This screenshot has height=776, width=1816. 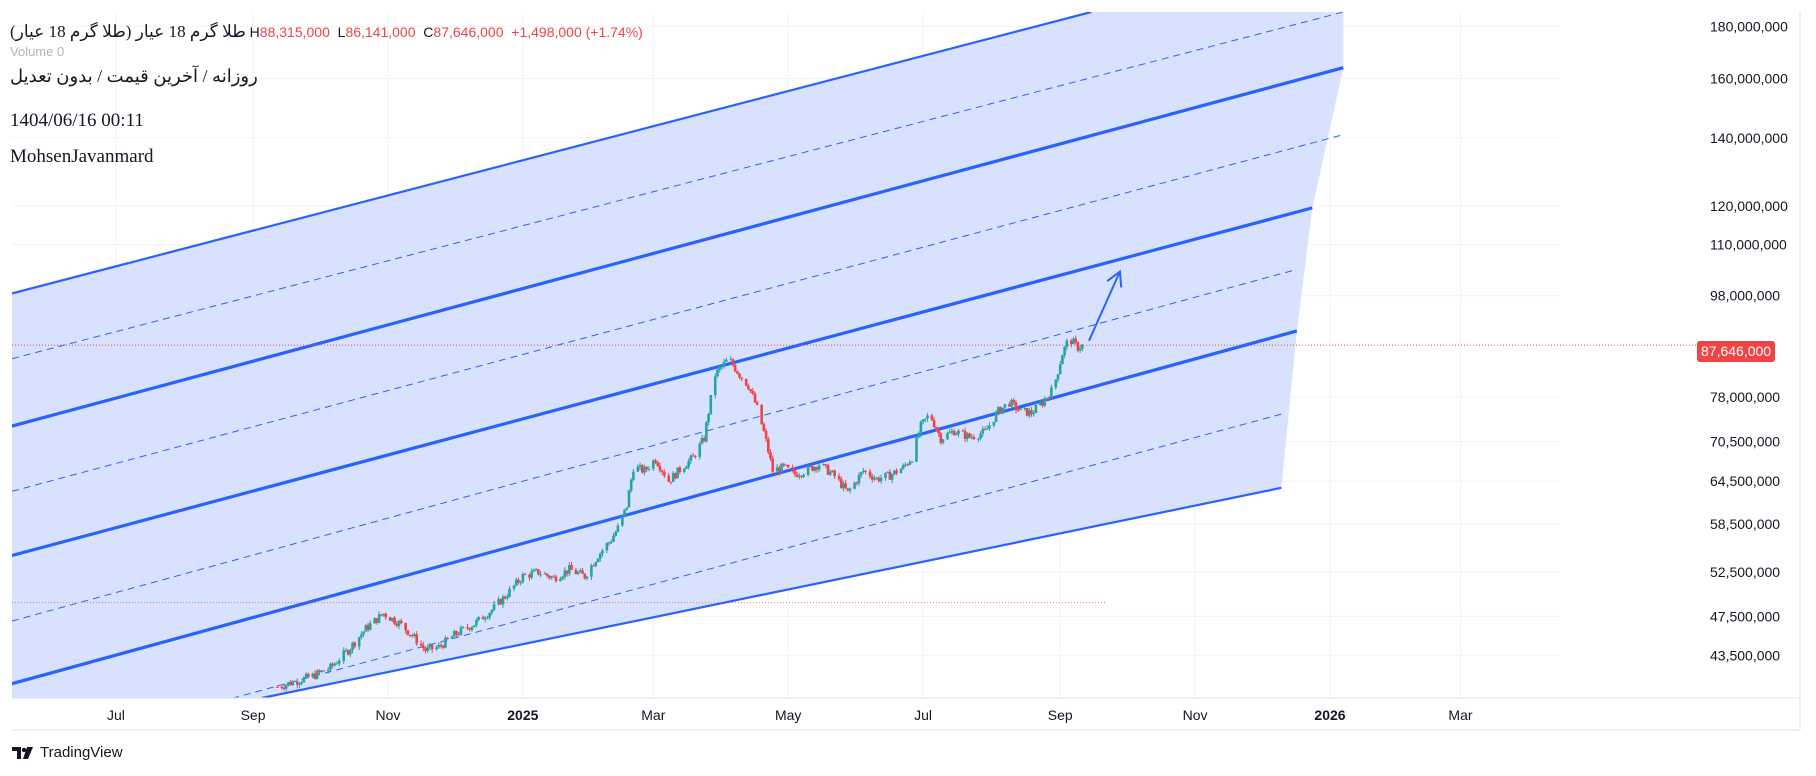 I want to click on x-tick-label: Jul, so click(x=116, y=715).